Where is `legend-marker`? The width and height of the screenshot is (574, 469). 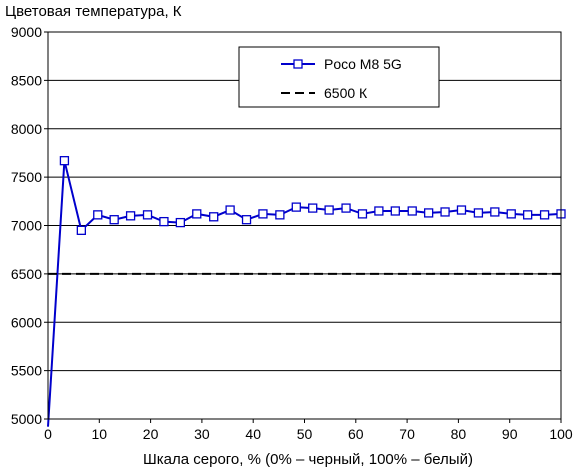 legend-marker is located at coordinates (298, 64).